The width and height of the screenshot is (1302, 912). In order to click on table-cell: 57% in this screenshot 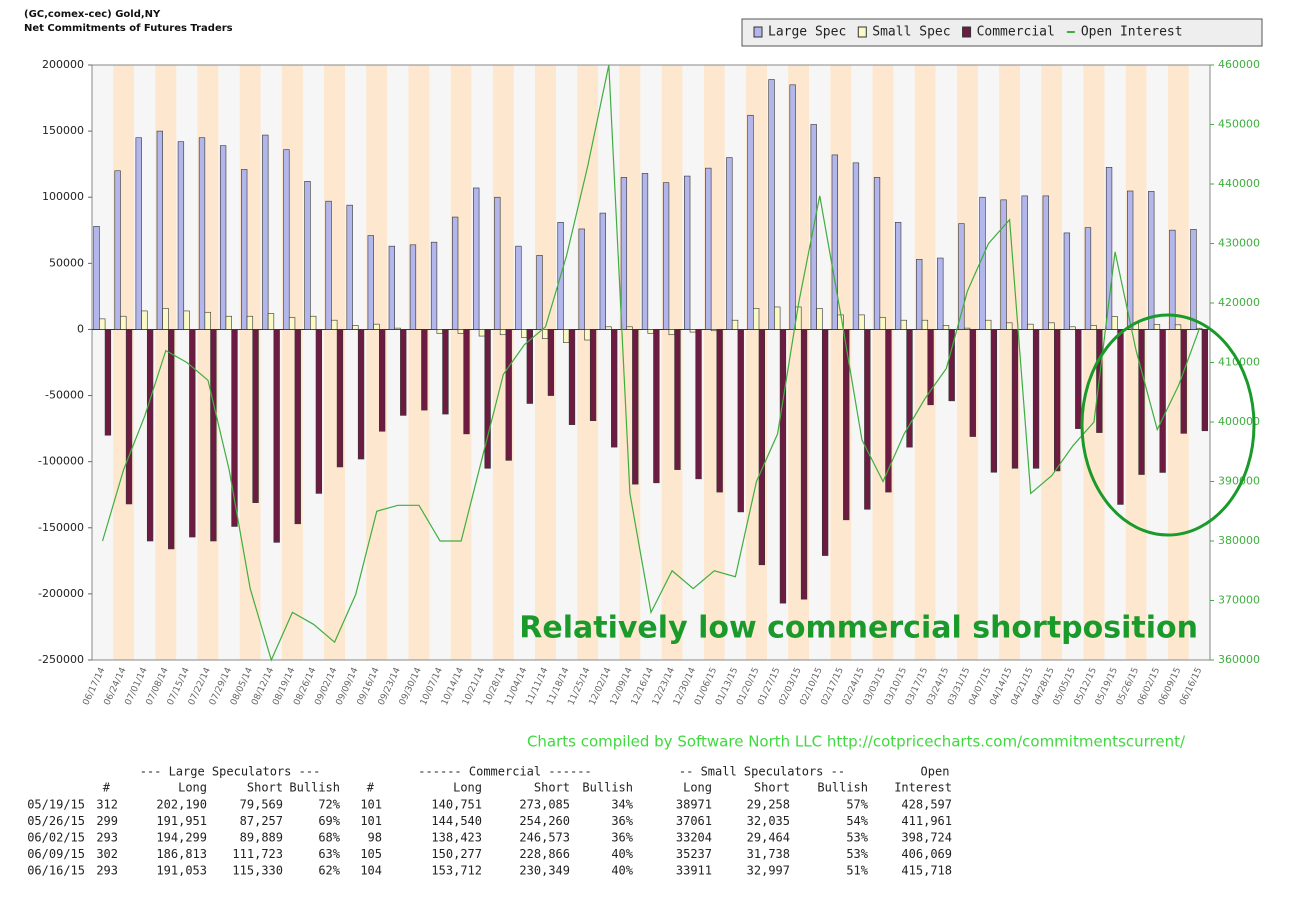, I will do `click(857, 805)`.